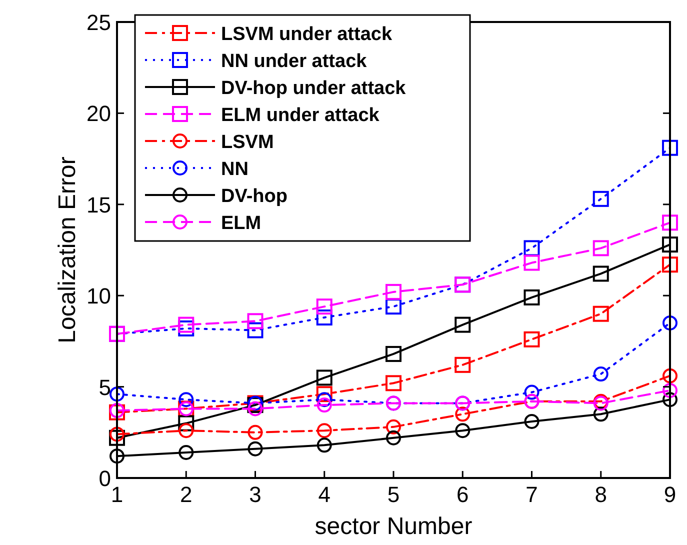  I want to click on y-axis-title: Localization Error, so click(67, 250).